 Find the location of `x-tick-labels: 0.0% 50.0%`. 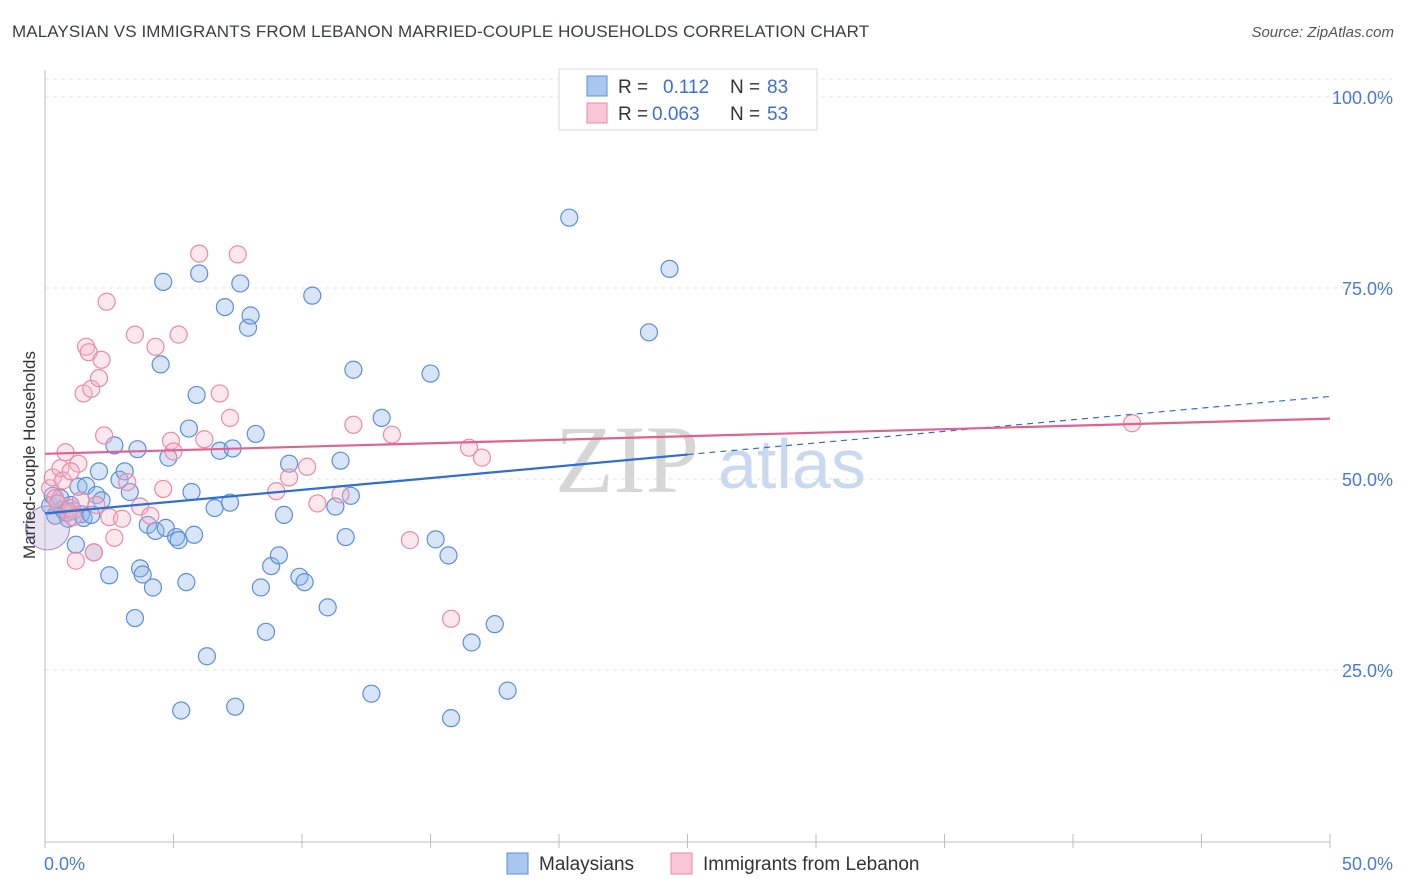

x-tick-labels: 0.0% 50.0% is located at coordinates (718, 864).